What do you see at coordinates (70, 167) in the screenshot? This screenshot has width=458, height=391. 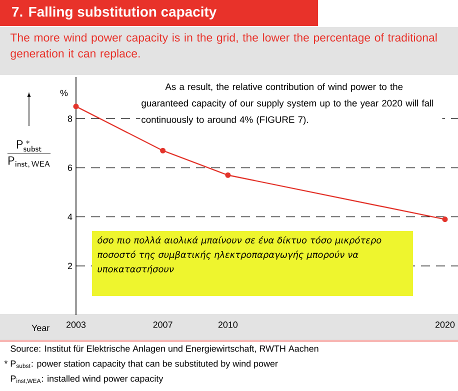 I see `y-tick-label: 6` at bounding box center [70, 167].